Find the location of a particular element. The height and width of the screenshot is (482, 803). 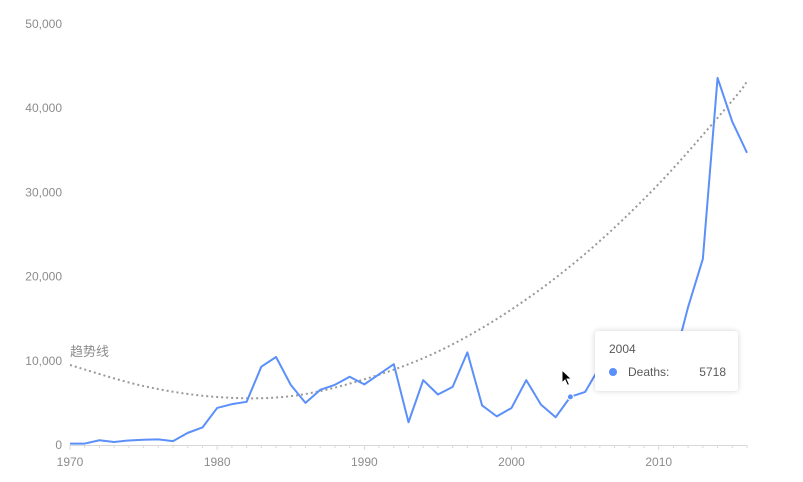

x-tick-label: 1990 is located at coordinates (364, 462).